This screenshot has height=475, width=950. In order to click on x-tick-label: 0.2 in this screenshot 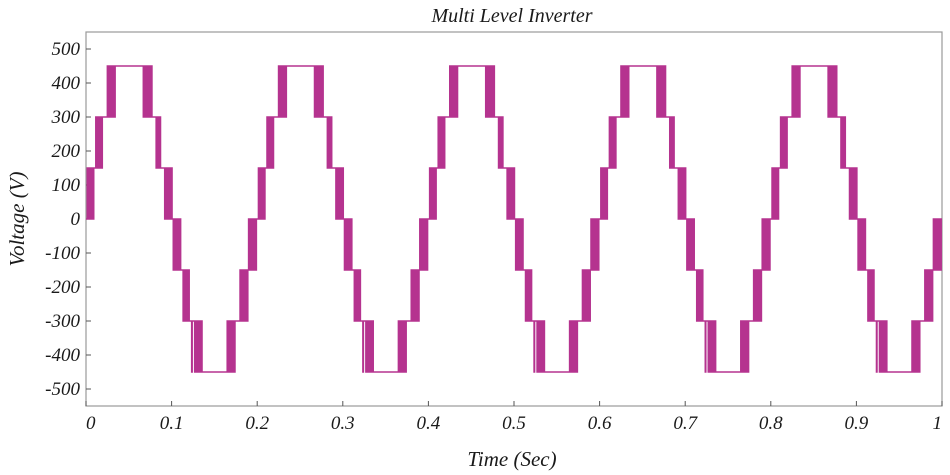, I will do `click(257, 423)`.